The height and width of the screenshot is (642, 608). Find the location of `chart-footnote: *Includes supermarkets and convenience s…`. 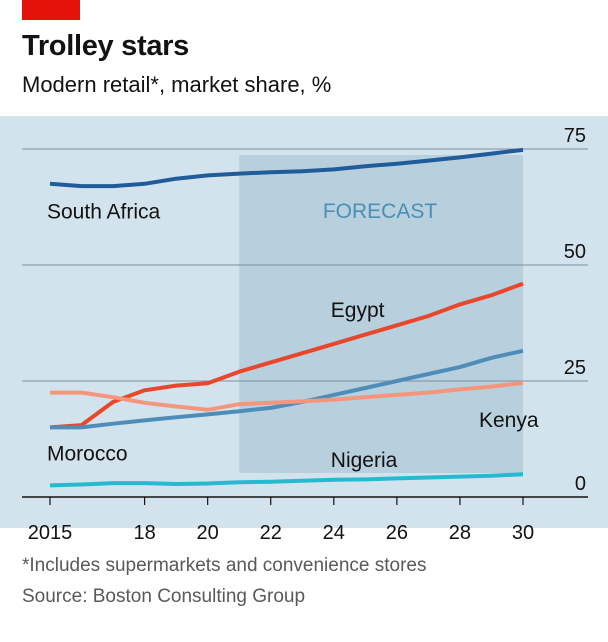

chart-footnote: *Includes supermarkets and convenience s… is located at coordinates (224, 565).